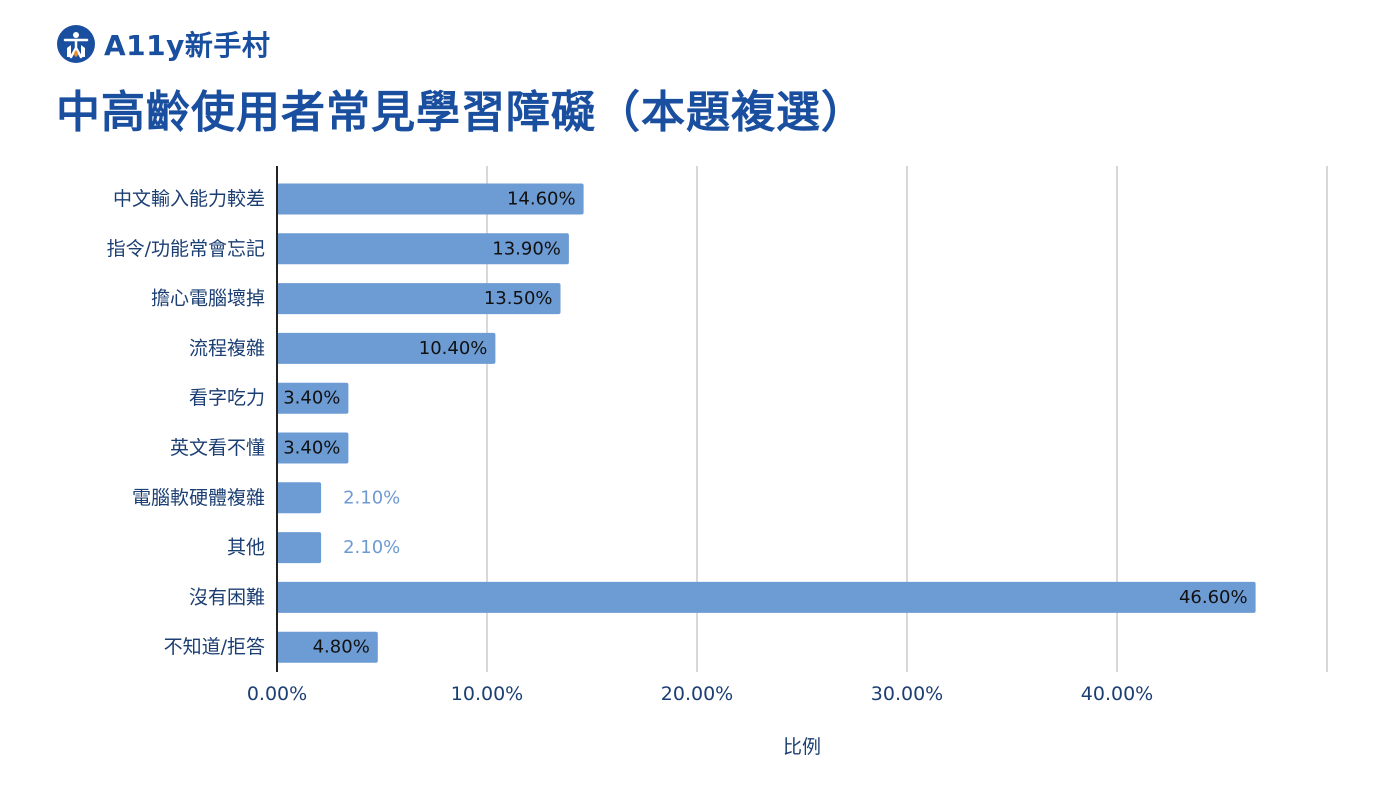 The height and width of the screenshot is (788, 1400). I want to click on data-label: 14.60%, so click(541, 199).